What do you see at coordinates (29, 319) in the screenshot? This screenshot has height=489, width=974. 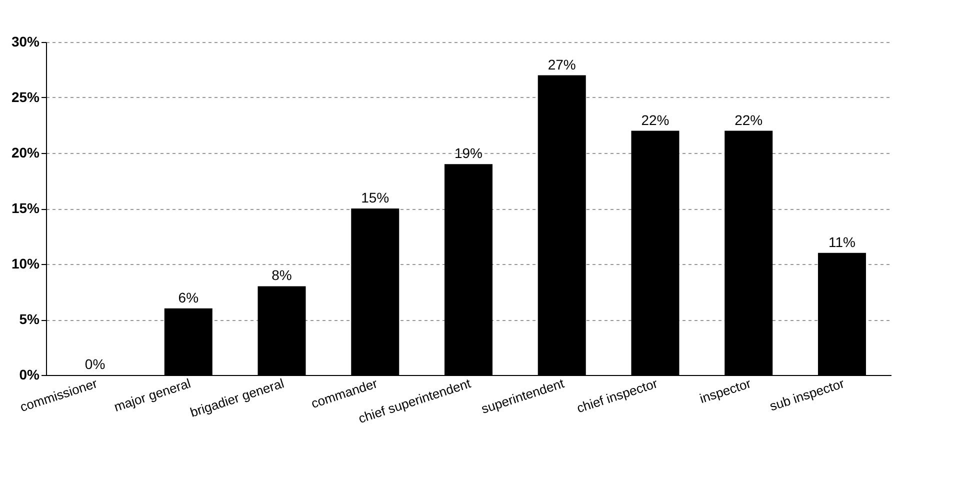 I see `y-tick-label: 5%` at bounding box center [29, 319].